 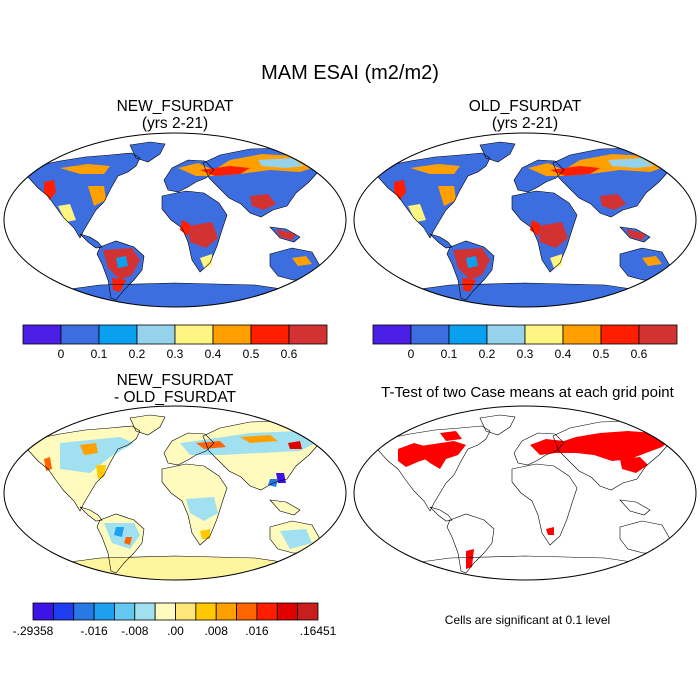 What do you see at coordinates (94, 631) in the screenshot?
I see `colorbar-diff-tick-label: -.016` at bounding box center [94, 631].